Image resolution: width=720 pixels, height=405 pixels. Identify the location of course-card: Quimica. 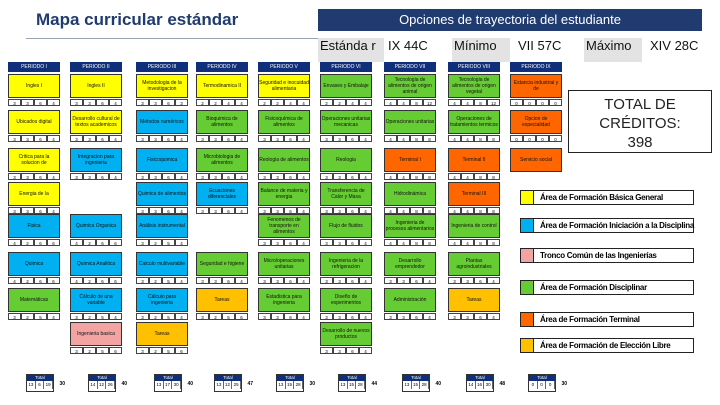
(34, 264).